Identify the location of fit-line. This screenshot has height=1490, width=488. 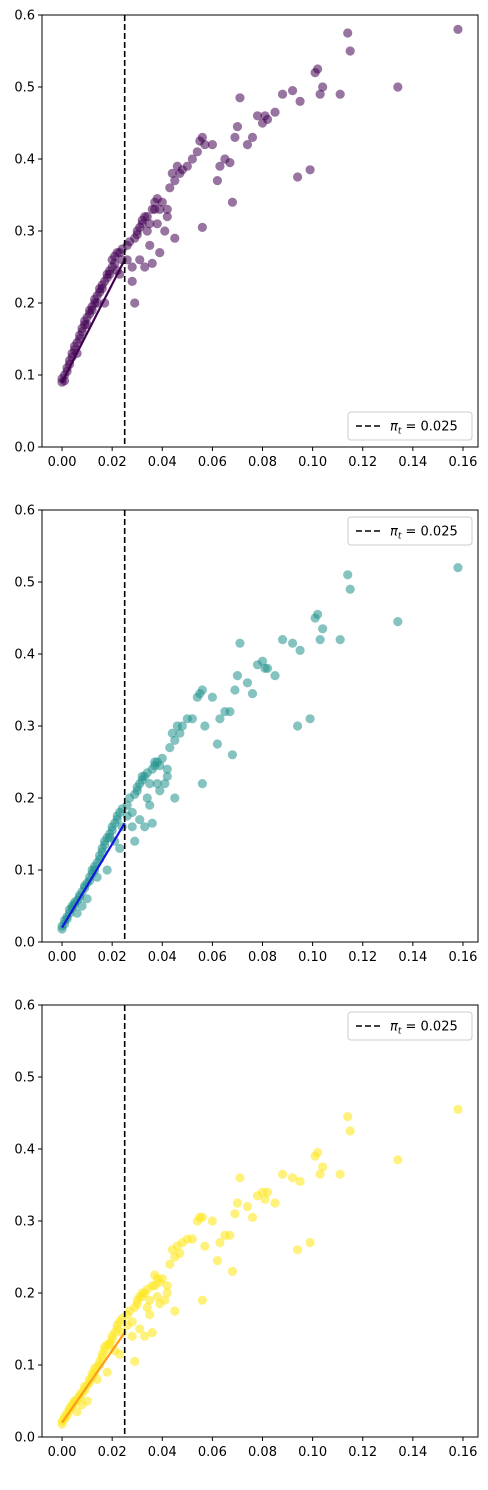
(93, 875).